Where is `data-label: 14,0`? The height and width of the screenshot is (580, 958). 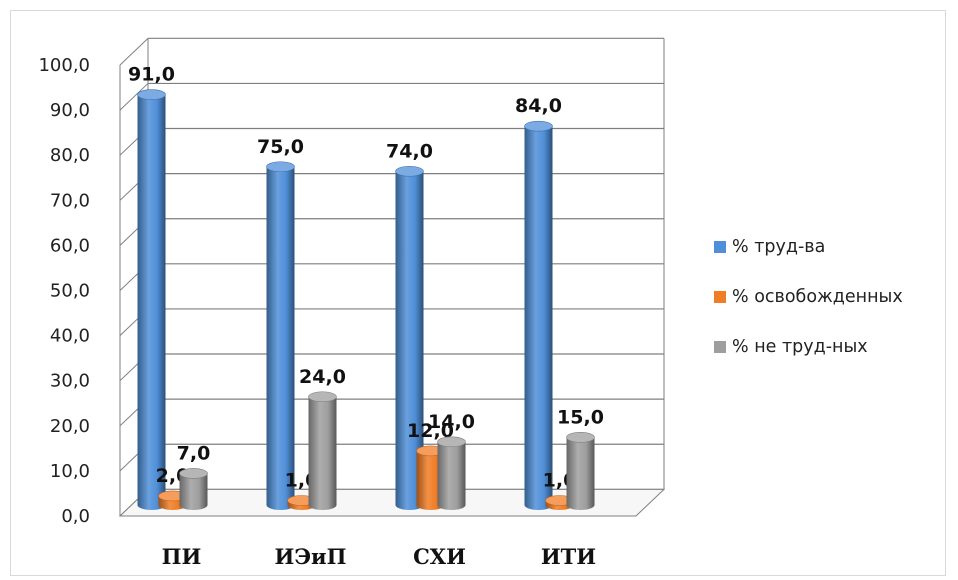
data-label: 14,0 is located at coordinates (451, 422).